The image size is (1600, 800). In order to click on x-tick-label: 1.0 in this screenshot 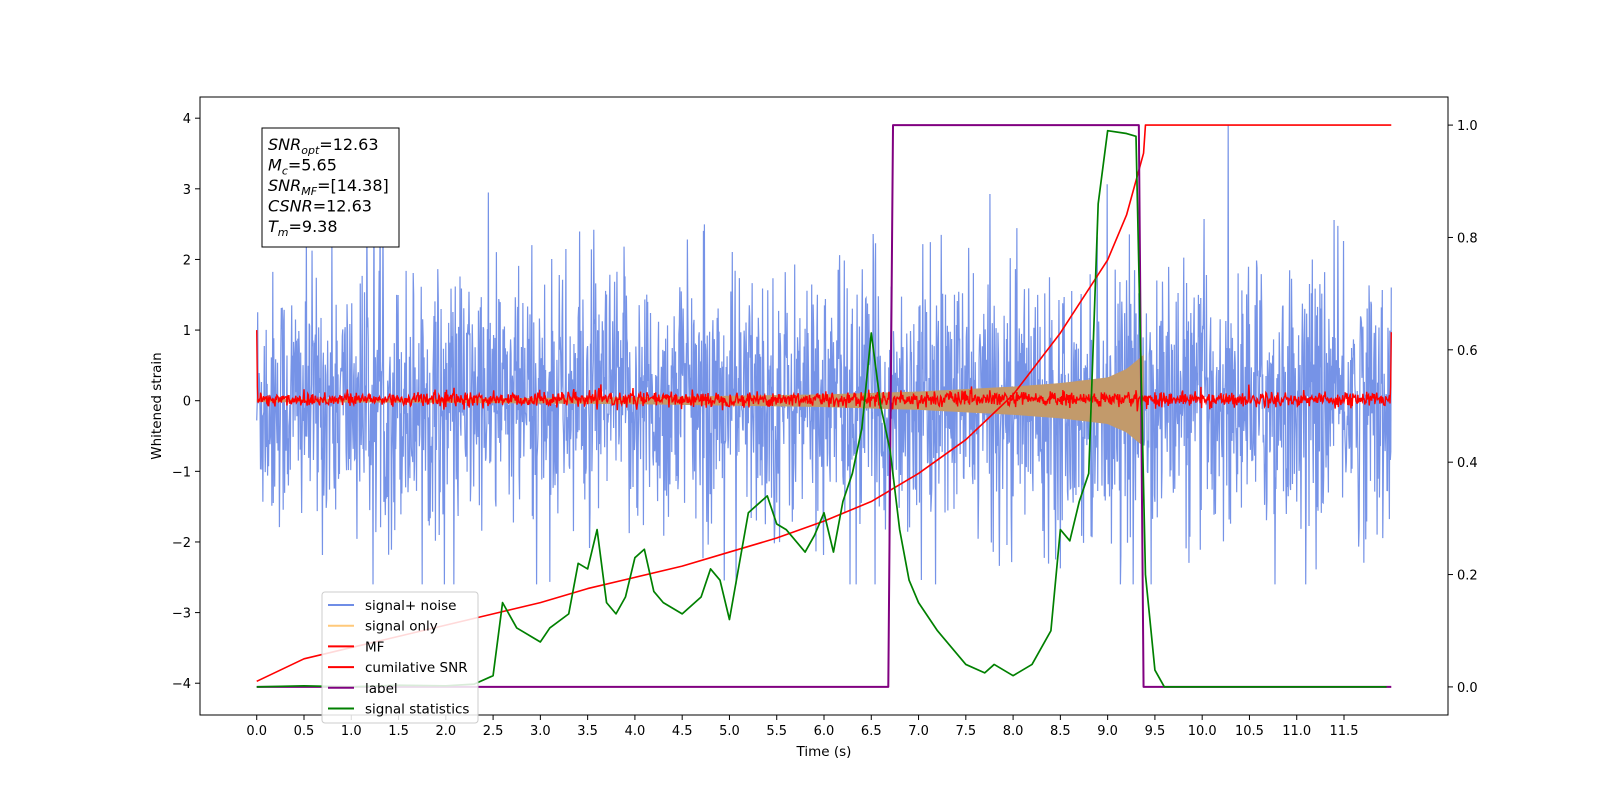, I will do `click(351, 731)`.